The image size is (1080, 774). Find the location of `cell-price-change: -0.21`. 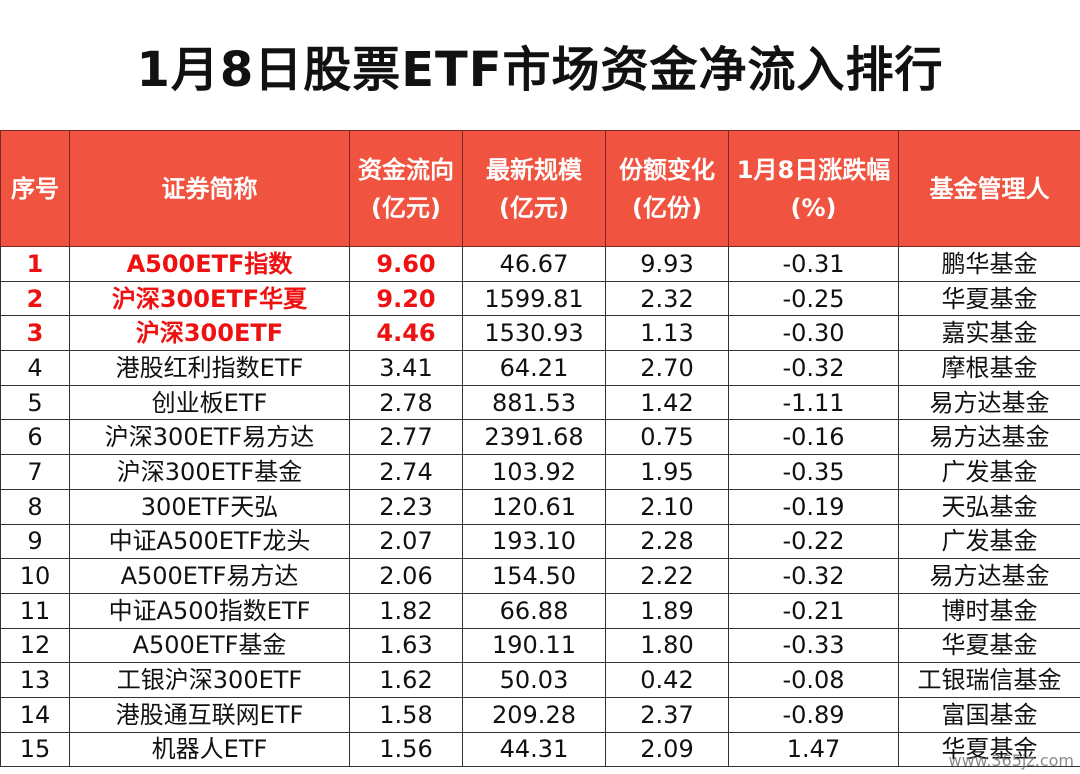

cell-price-change: -0.21 is located at coordinates (813, 610).